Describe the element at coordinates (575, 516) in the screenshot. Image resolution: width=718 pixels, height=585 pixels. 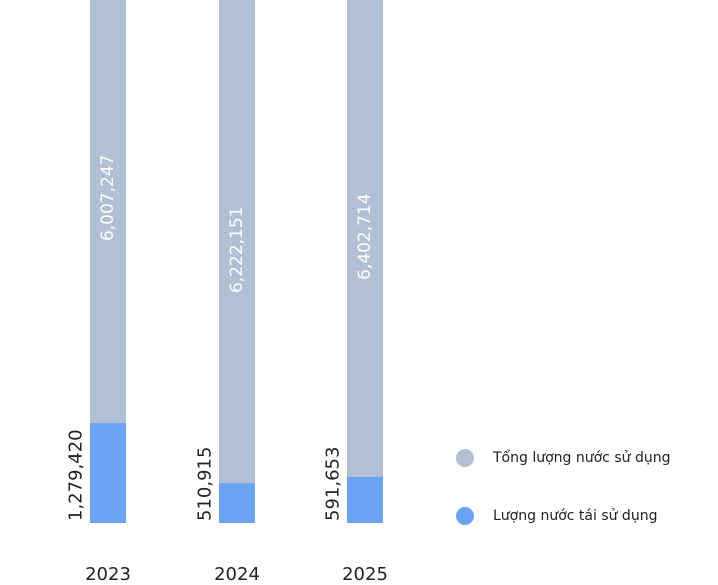
I see `legend-label-reuse: Lượng nước tái sử dụng` at that location.